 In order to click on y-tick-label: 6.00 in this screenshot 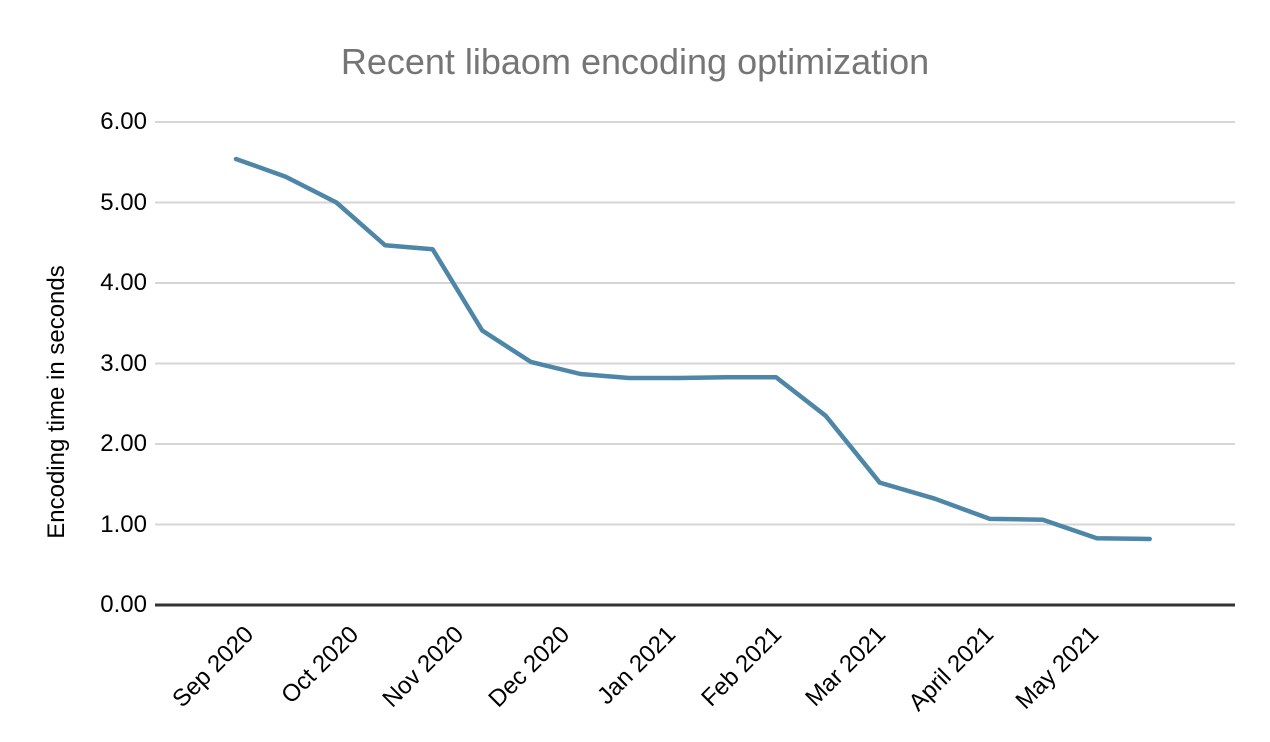, I will do `click(123, 121)`.